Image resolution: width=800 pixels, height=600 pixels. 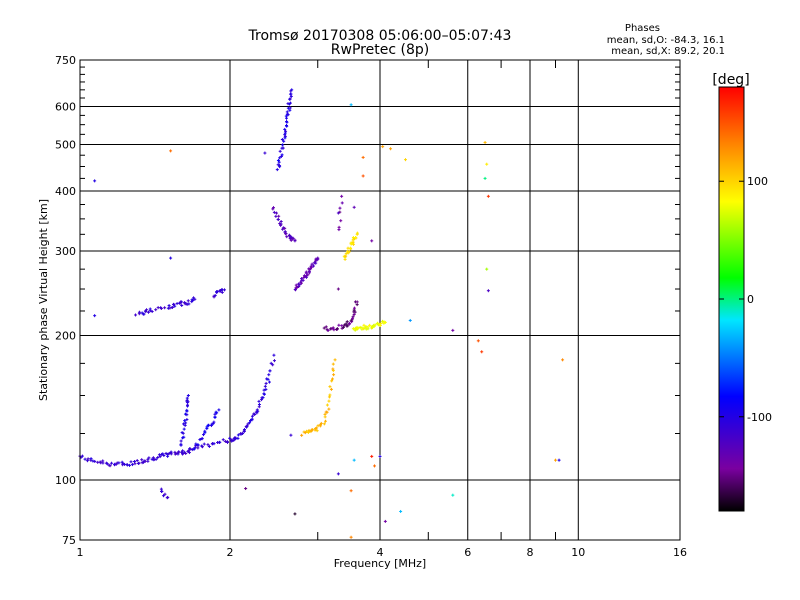 What do you see at coordinates (730, 80) in the screenshot?
I see `colorbar-label: [deg]` at bounding box center [730, 80].